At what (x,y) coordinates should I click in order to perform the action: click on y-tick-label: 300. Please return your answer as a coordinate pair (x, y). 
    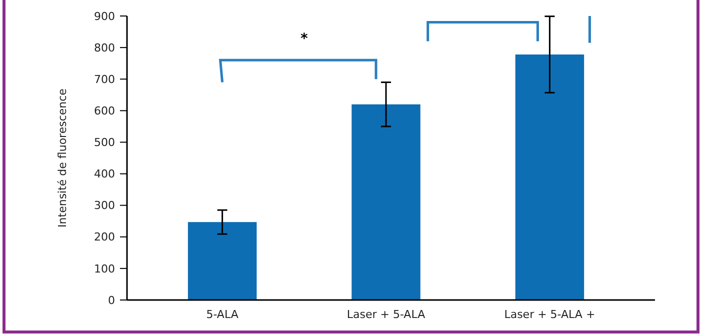
    Looking at the image, I should click on (104, 205).